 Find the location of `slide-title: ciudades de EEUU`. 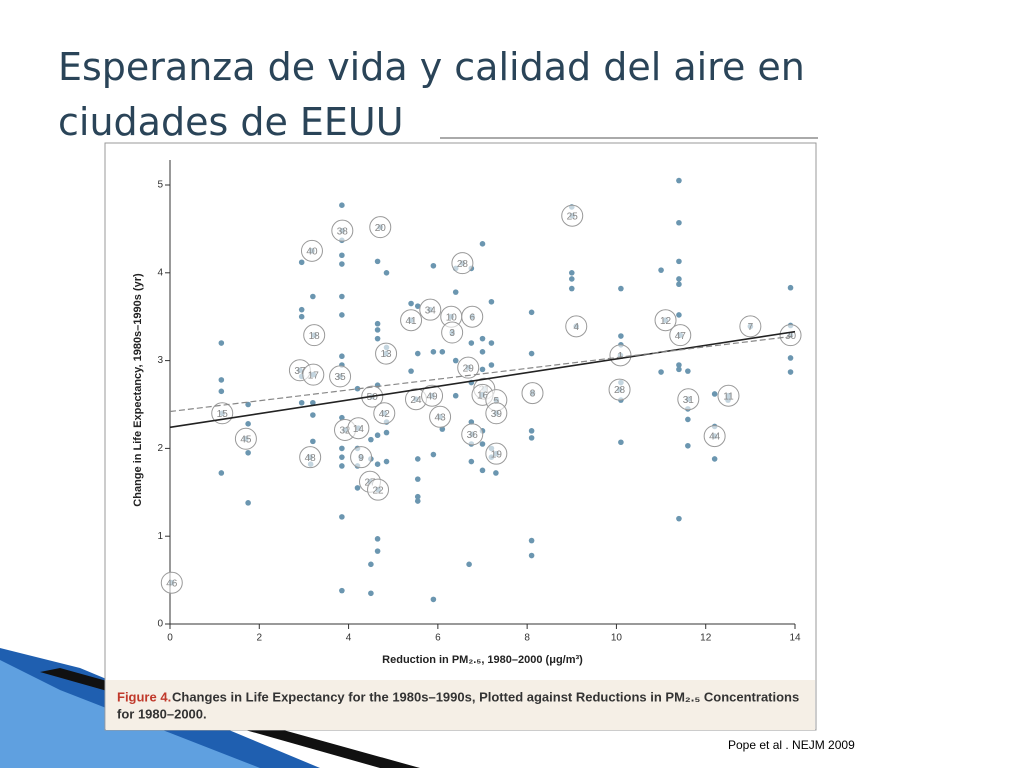

slide-title: ciudades de EEUU is located at coordinates (231, 122).